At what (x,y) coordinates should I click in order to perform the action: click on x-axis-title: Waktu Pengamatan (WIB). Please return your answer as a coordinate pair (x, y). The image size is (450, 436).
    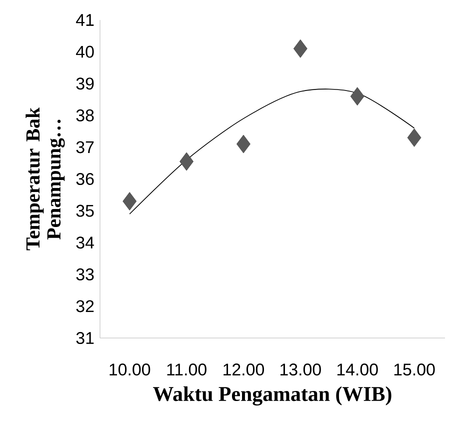
    Looking at the image, I should click on (272, 396).